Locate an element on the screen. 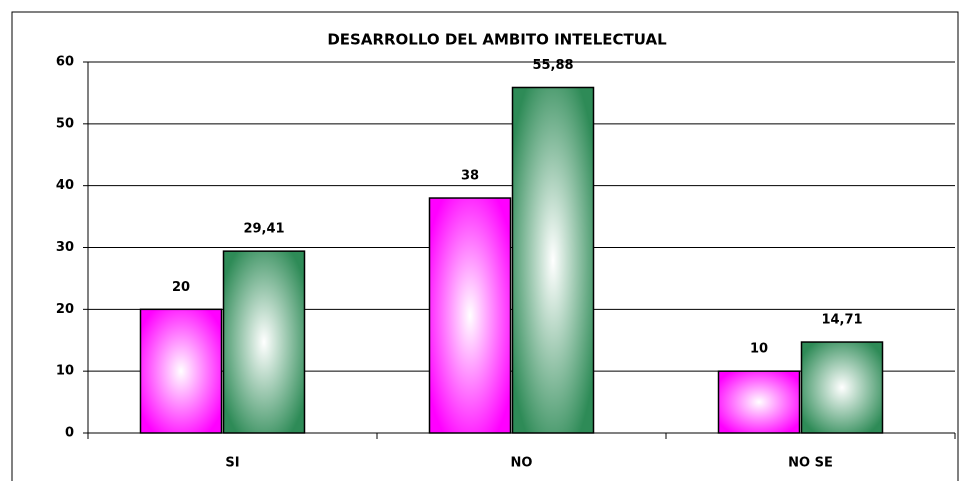 This screenshot has width=972, height=481. y-tick-label: 0 is located at coordinates (69, 433).